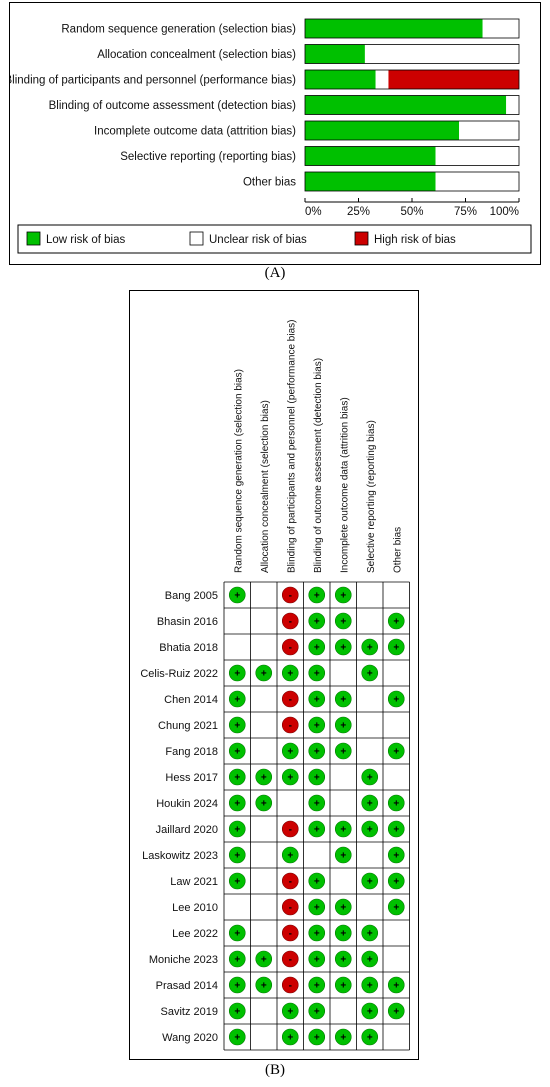 The height and width of the screenshot is (1087, 550). What do you see at coordinates (269, 183) in the screenshot?
I see `category-label: Other bias` at bounding box center [269, 183].